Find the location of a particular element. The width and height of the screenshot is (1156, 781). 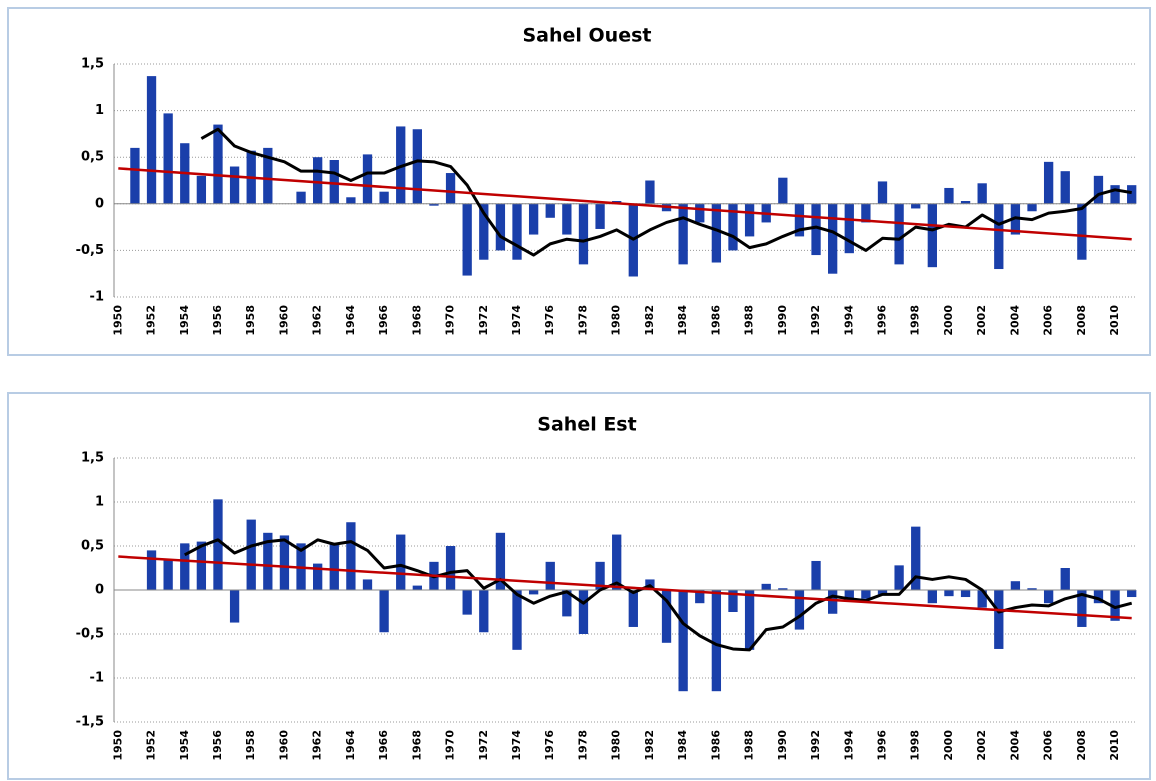

x-tick-label: 1992 is located at coordinates (815, 320).